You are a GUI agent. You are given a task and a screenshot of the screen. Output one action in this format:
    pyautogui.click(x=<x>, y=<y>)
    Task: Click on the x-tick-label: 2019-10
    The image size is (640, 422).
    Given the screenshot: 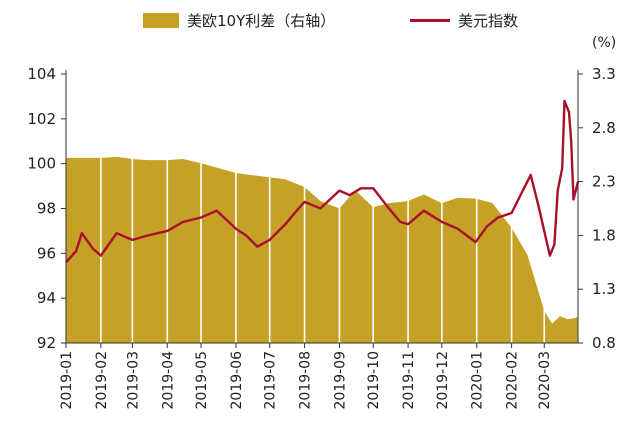 What is the action you would take?
    pyautogui.click(x=374, y=380)
    